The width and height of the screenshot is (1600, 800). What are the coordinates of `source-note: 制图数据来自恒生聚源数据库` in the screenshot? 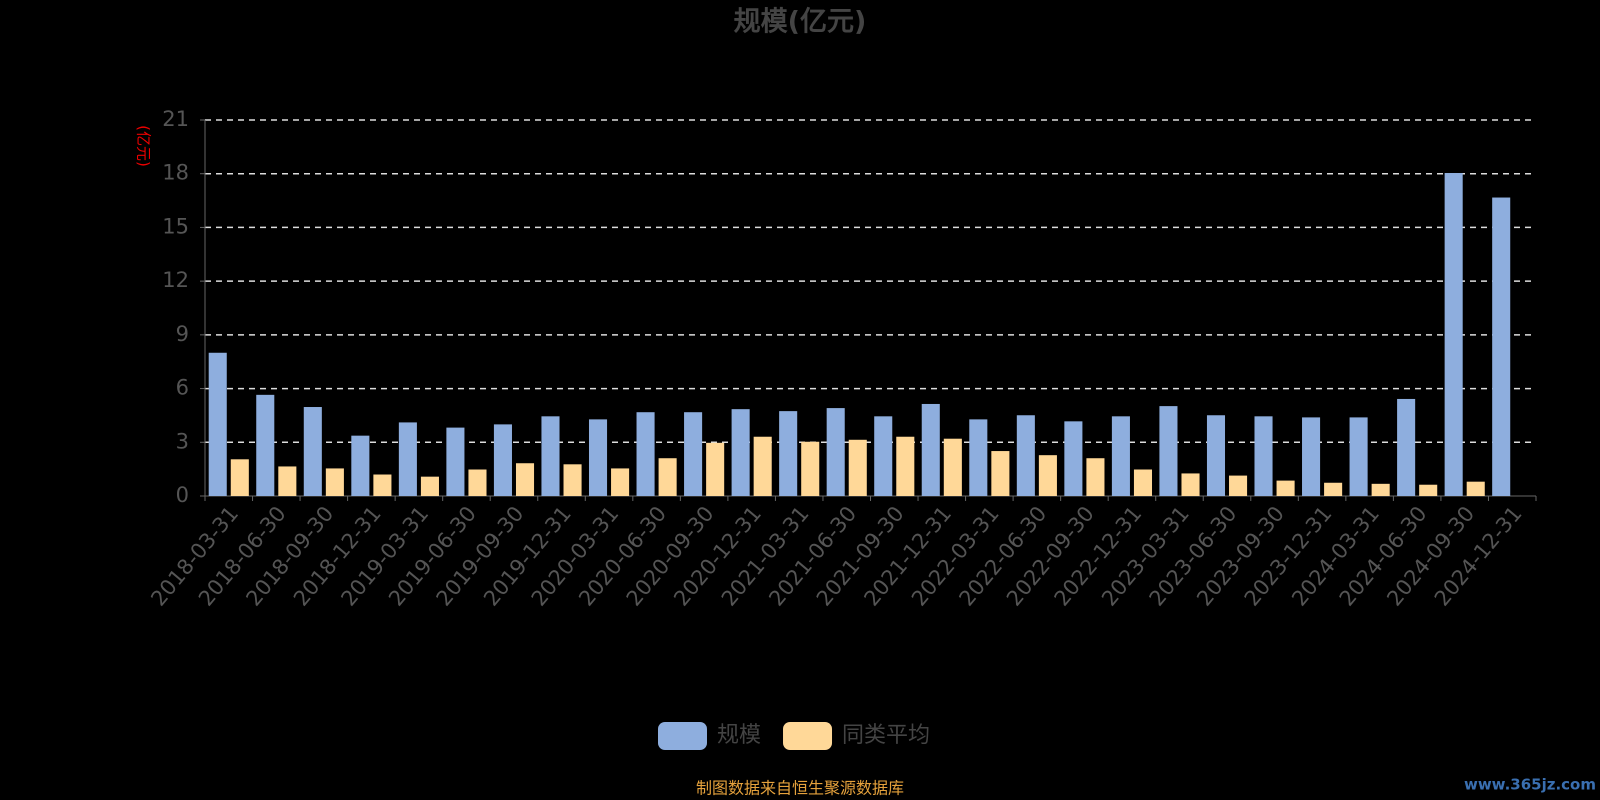 It's located at (800, 788).